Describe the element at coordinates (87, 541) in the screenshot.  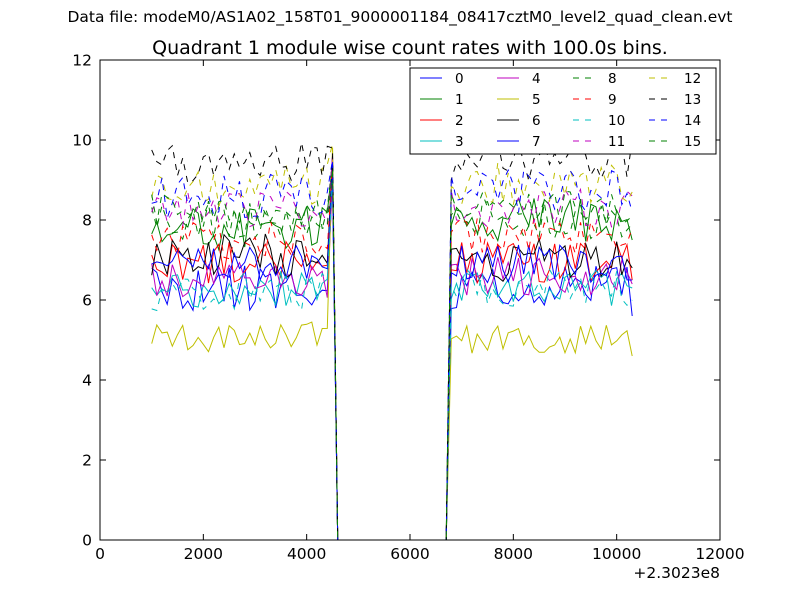
I see `y-tick-label: 0` at that location.